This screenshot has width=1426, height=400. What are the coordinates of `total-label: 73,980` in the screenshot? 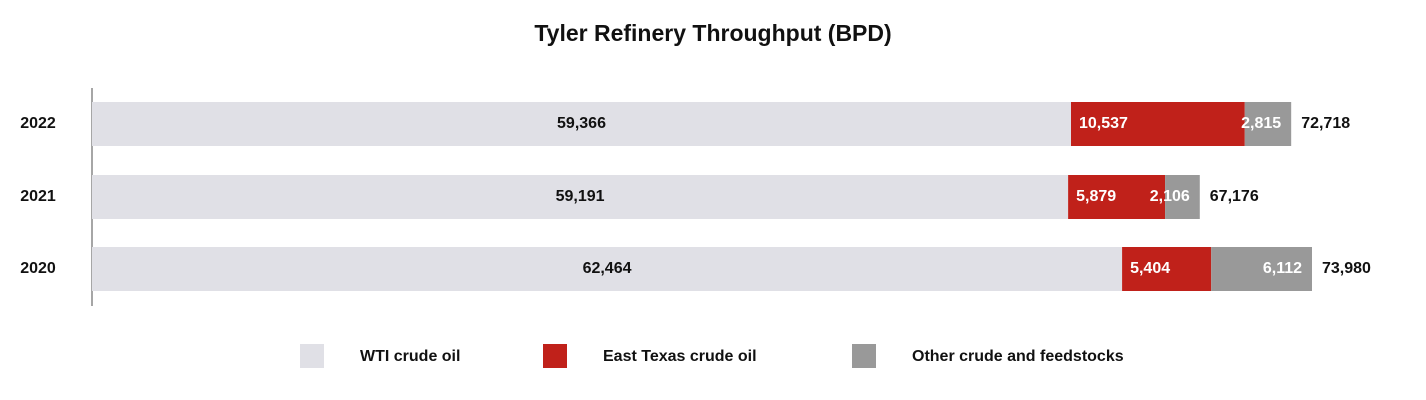 It's located at (1346, 268).